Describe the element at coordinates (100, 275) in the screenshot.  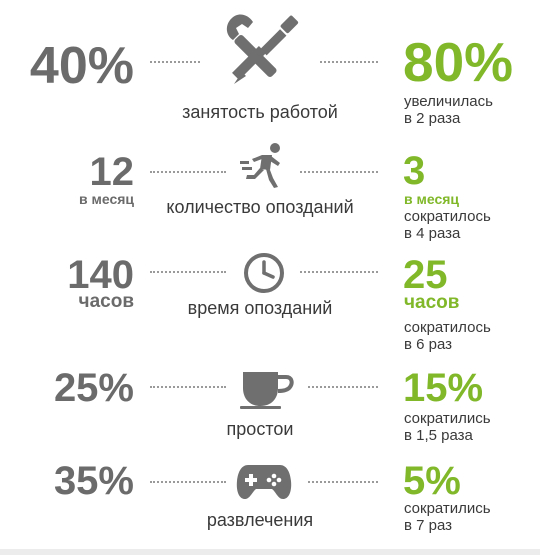
I see `before-value: 140` at that location.